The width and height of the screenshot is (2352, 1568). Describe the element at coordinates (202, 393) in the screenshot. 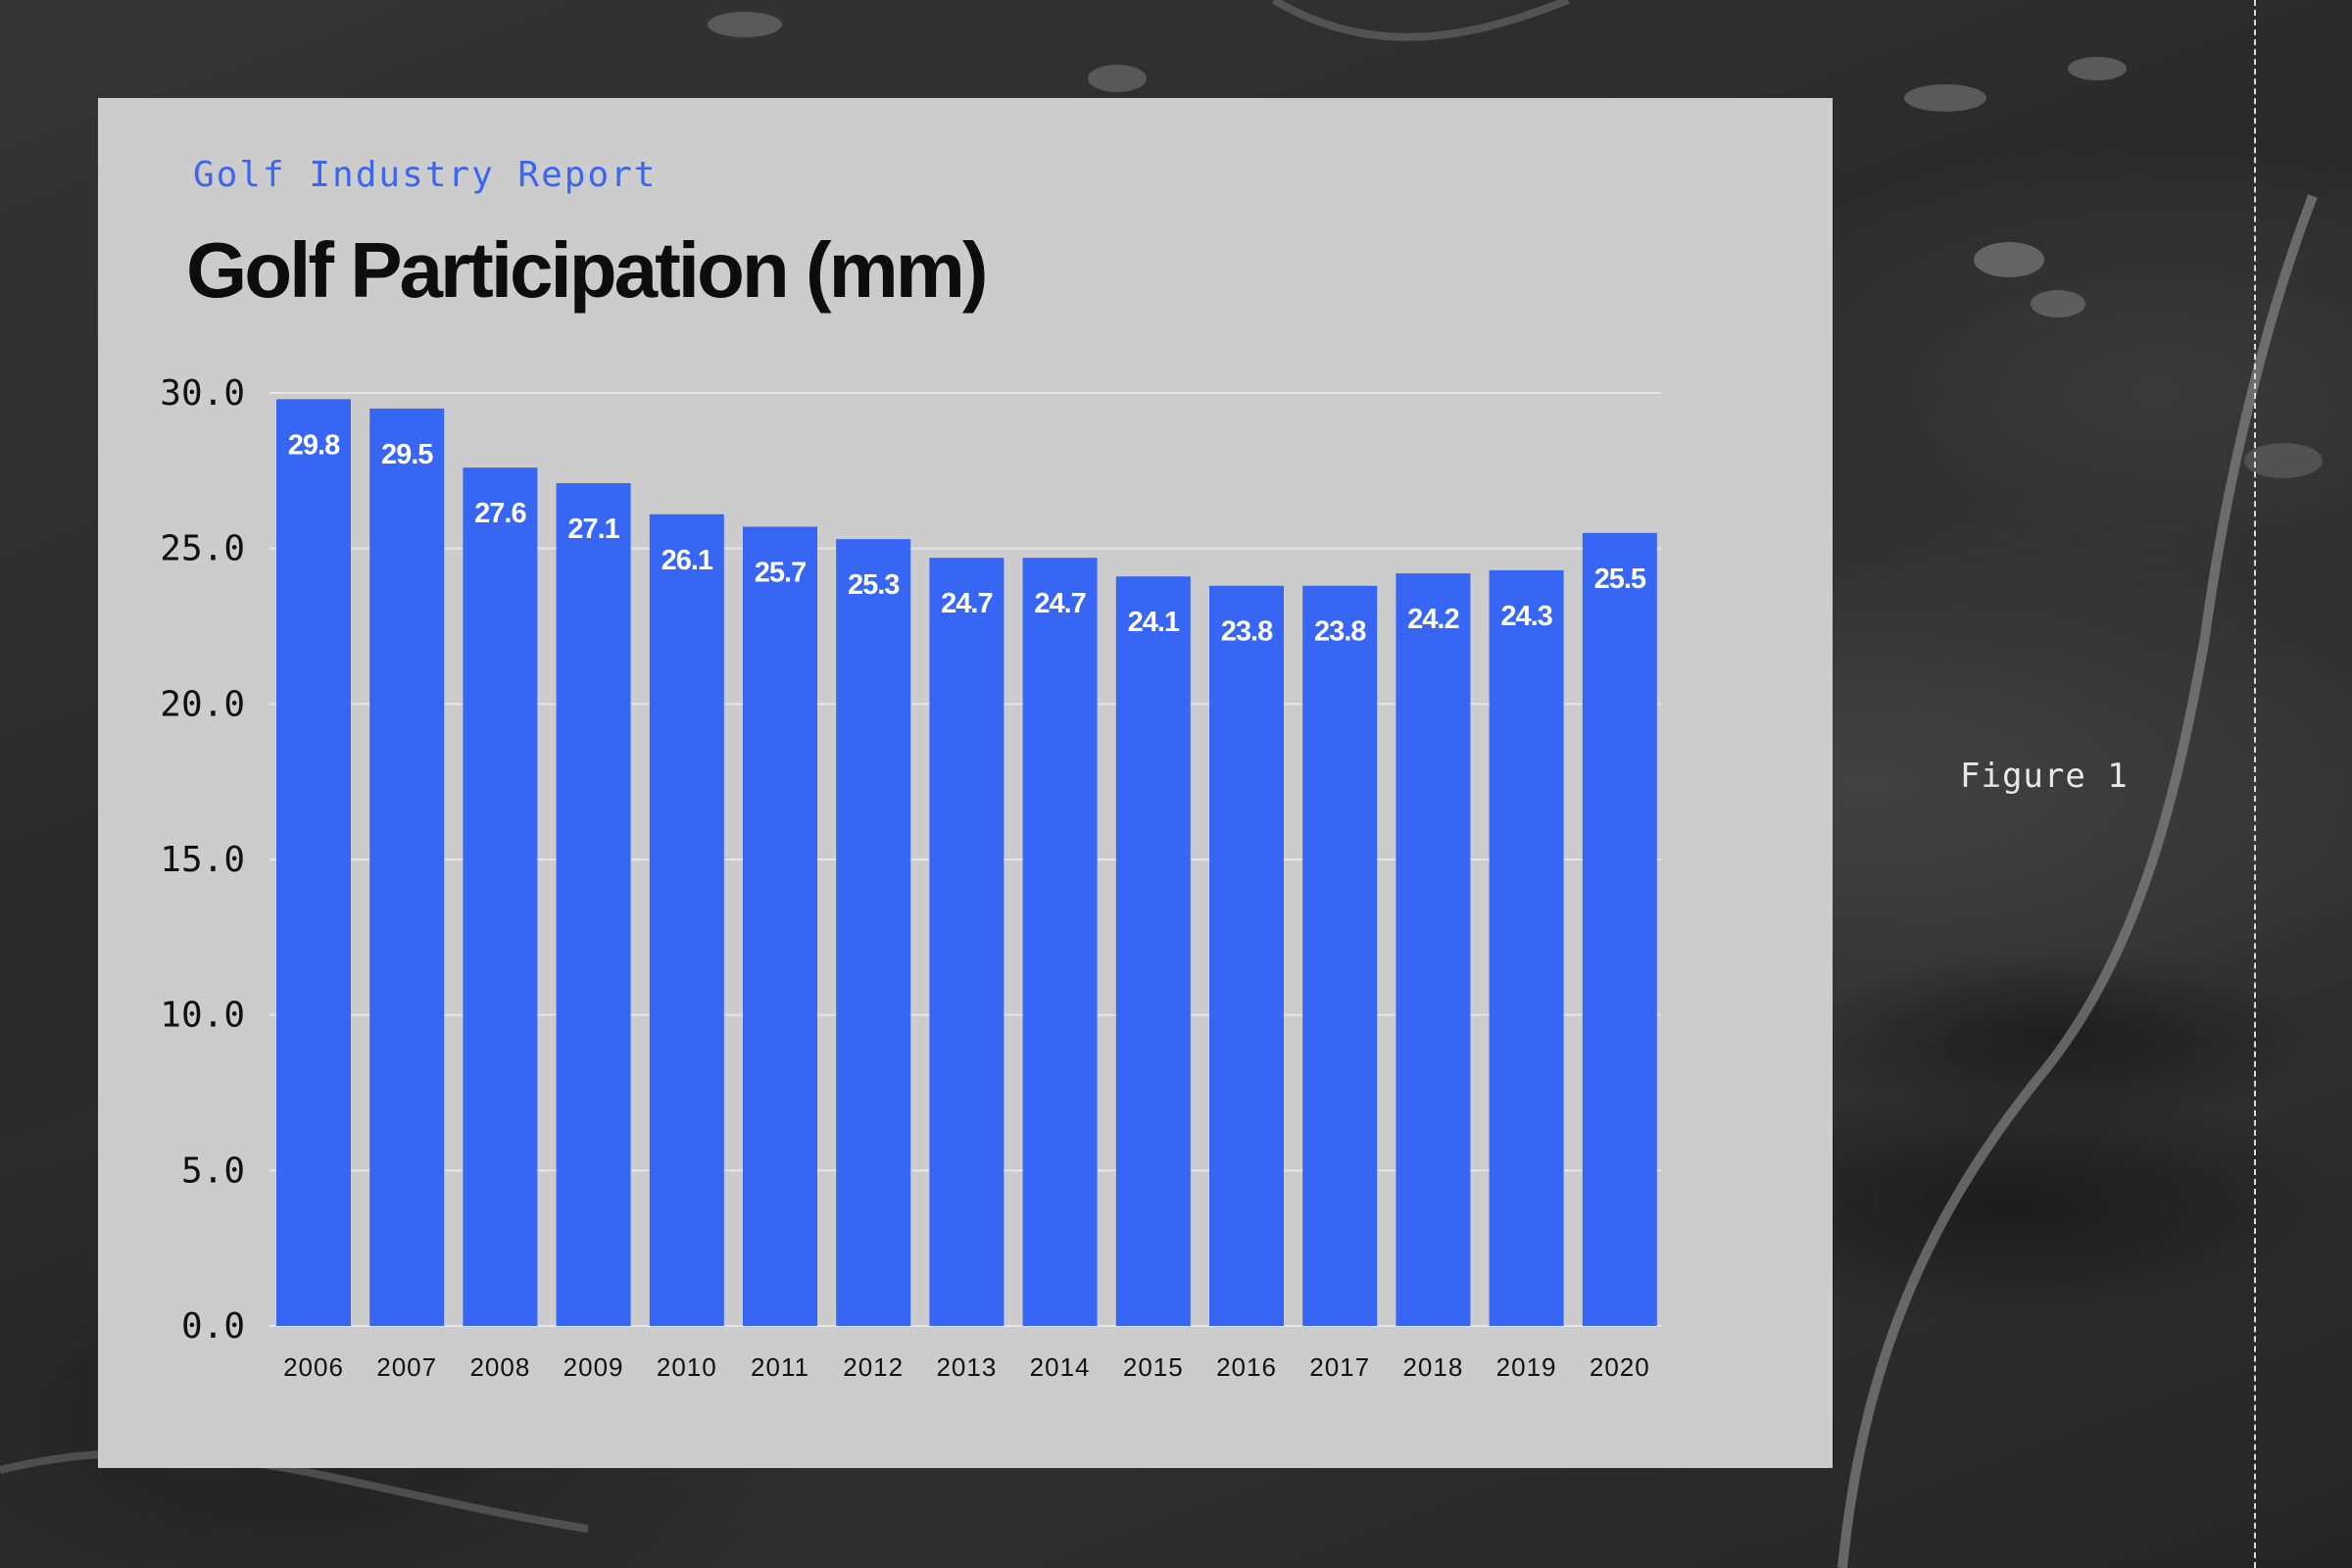

I see `y-tick-label: 30.0` at that location.